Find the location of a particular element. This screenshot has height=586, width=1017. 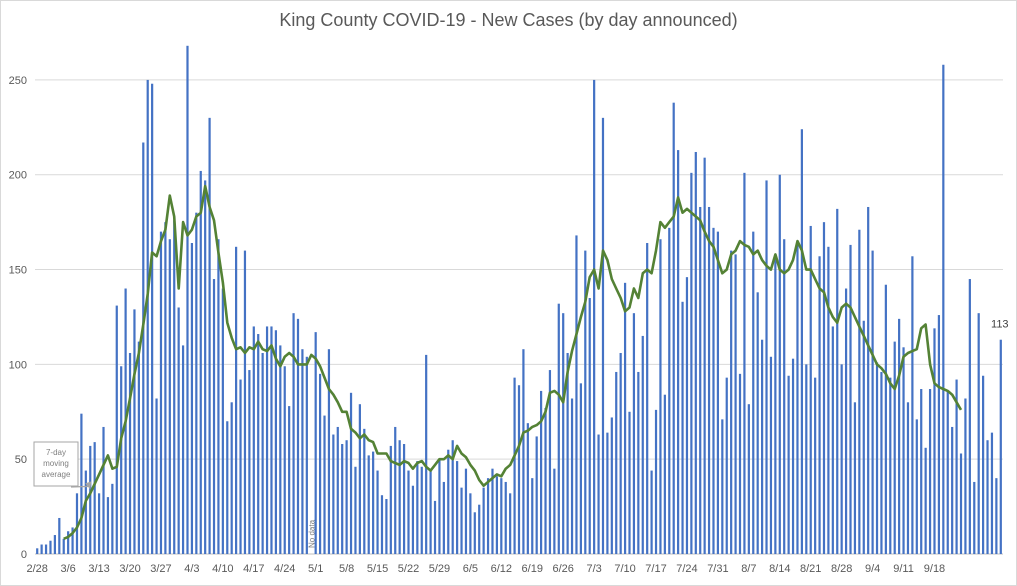

callout-arrowhead is located at coordinates (88, 485).